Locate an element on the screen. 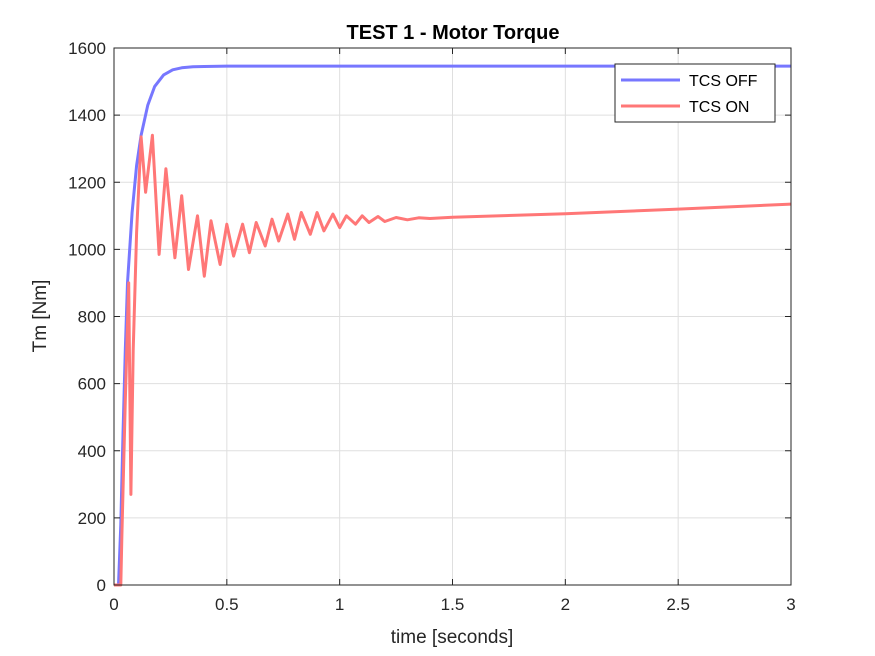 The image size is (875, 656). x-tick-label: 2 is located at coordinates (565, 604).